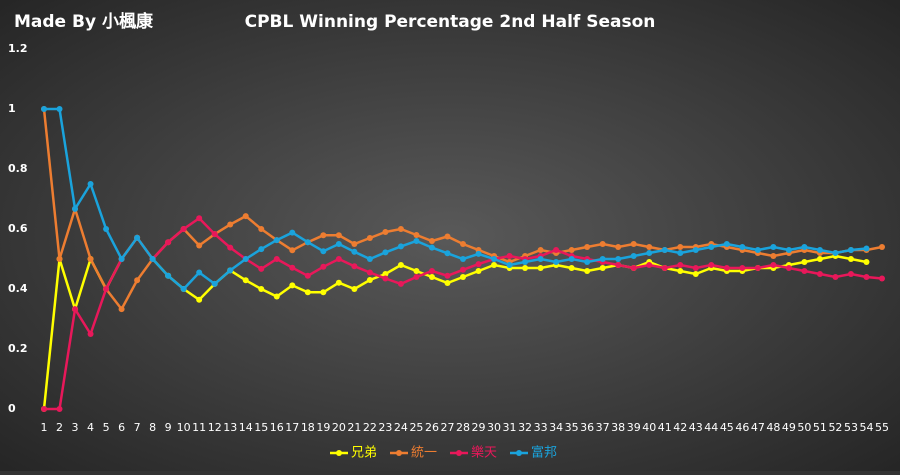 This screenshot has width=900, height=475. What do you see at coordinates (696, 427) in the screenshot?
I see `x-tick-label: 43` at bounding box center [696, 427].